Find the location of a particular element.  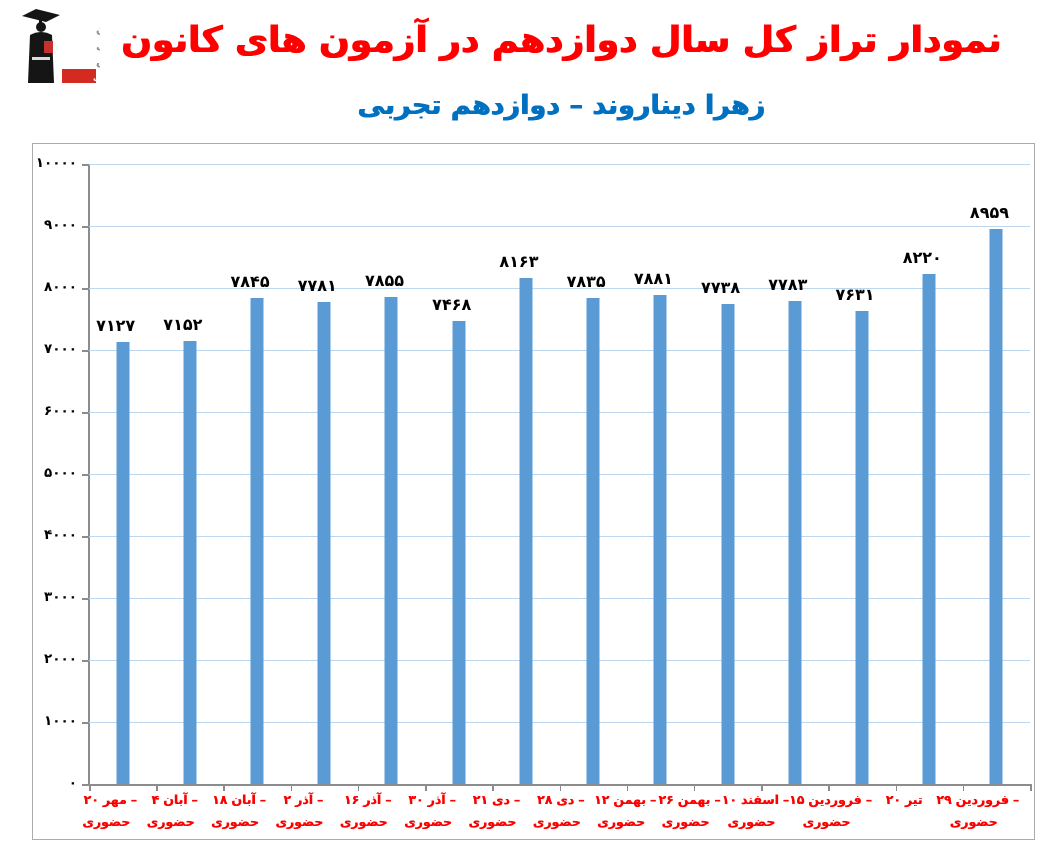

x-tick-label: ۳۰ آذر – حضوری is located at coordinates (439, 810).